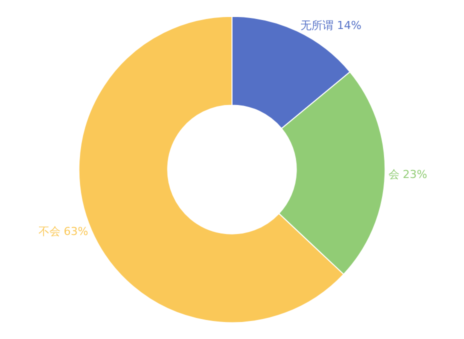 This screenshot has width=464, height=339. Describe the element at coordinates (63, 231) in the screenshot. I see `slice-label: 不会 63%` at that location.